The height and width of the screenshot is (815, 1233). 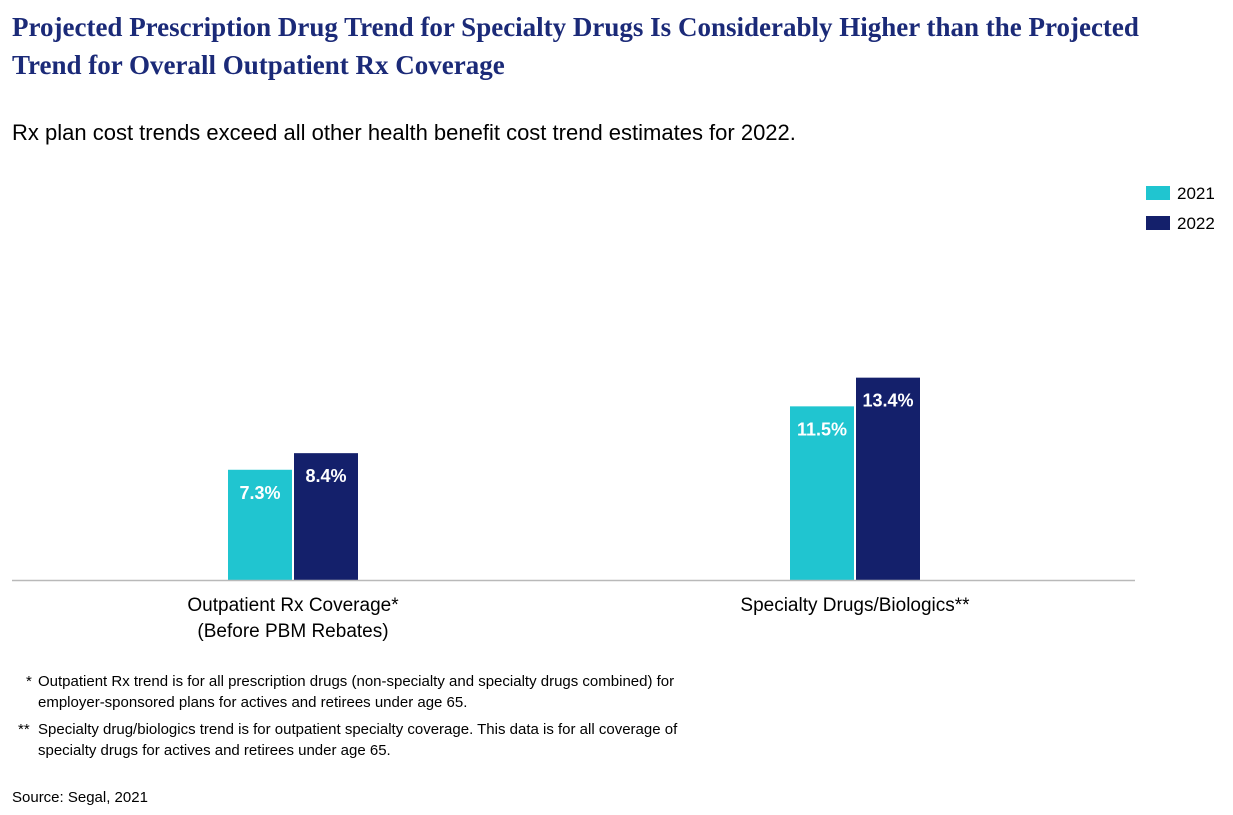 I want to click on source-note: Source: Segal, 2021, so click(x=80, y=797).